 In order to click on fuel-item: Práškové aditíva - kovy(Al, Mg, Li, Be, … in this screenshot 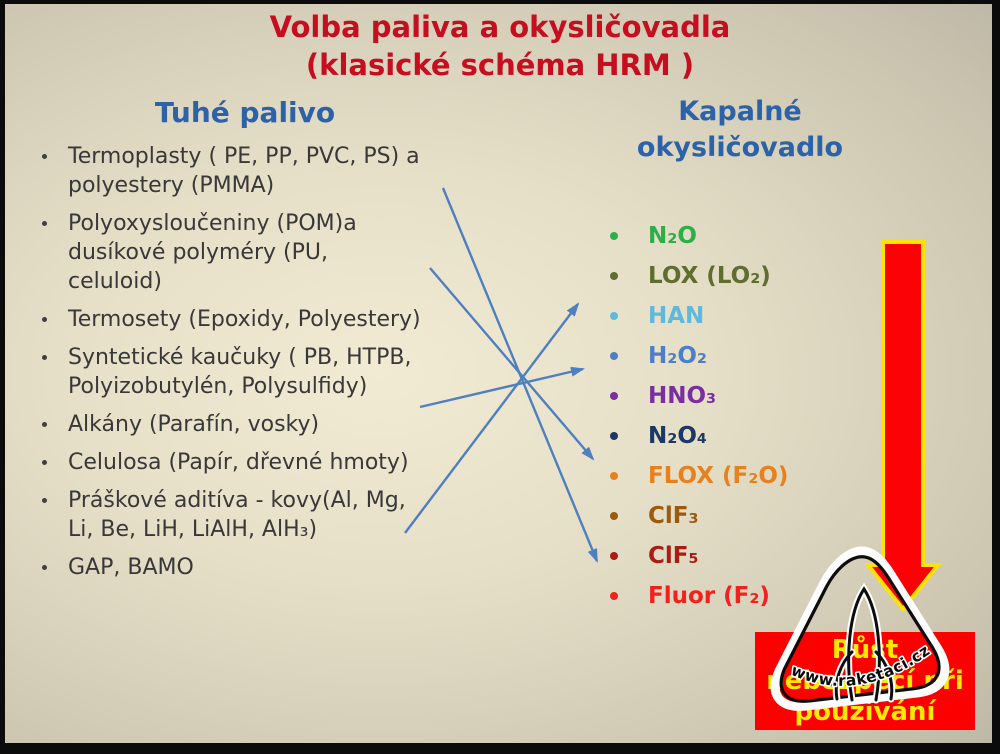, I will do `click(226, 515)`.